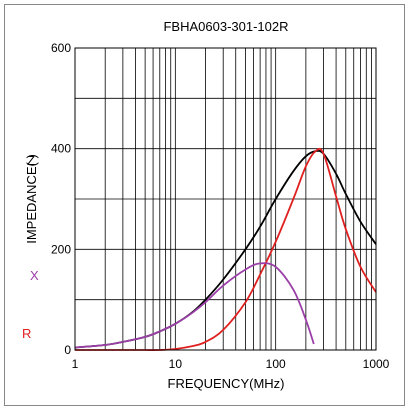 This screenshot has height=412, width=411. Describe the element at coordinates (31, 199) in the screenshot. I see `y-axis-label: IMPEDANCE( )` at that location.